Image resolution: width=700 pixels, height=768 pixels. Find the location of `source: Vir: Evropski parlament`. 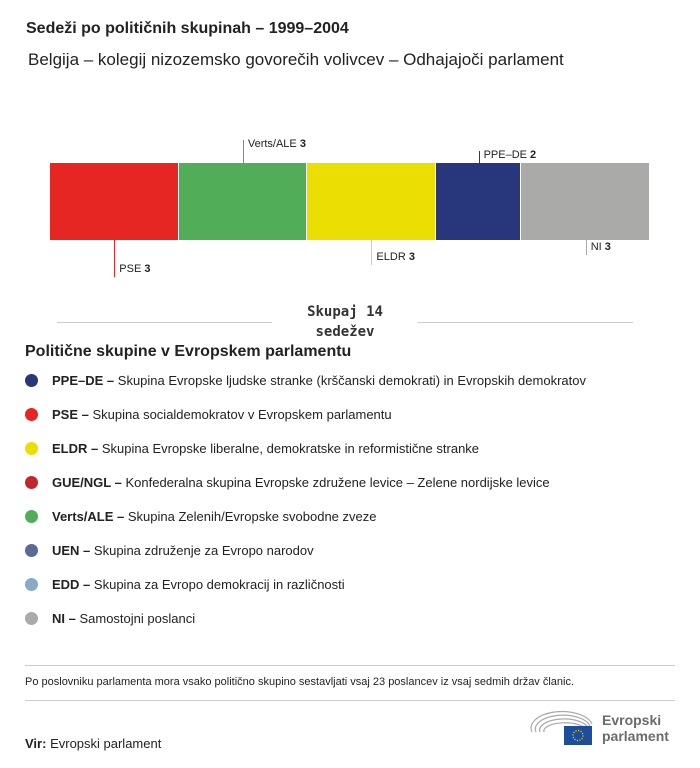

source: Vir: Evropski parlament is located at coordinates (93, 743).